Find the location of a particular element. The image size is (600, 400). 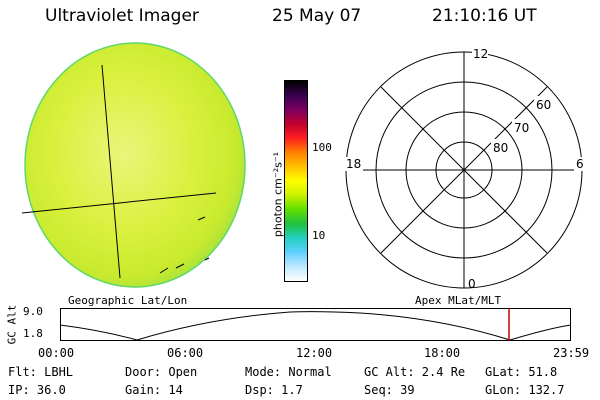

date-label: 25 May 07 is located at coordinates (317, 16).